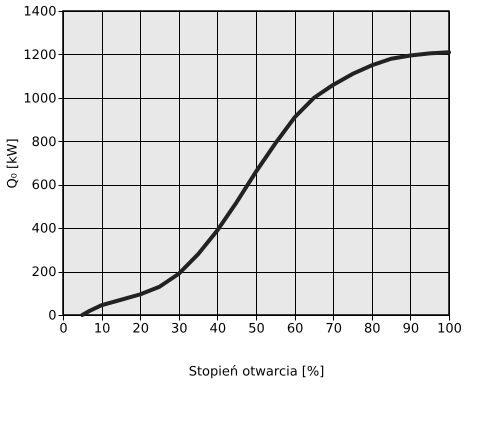 The image size is (493, 428). What do you see at coordinates (44, 186) in the screenshot?
I see `y-tick-label: 600` at bounding box center [44, 186].